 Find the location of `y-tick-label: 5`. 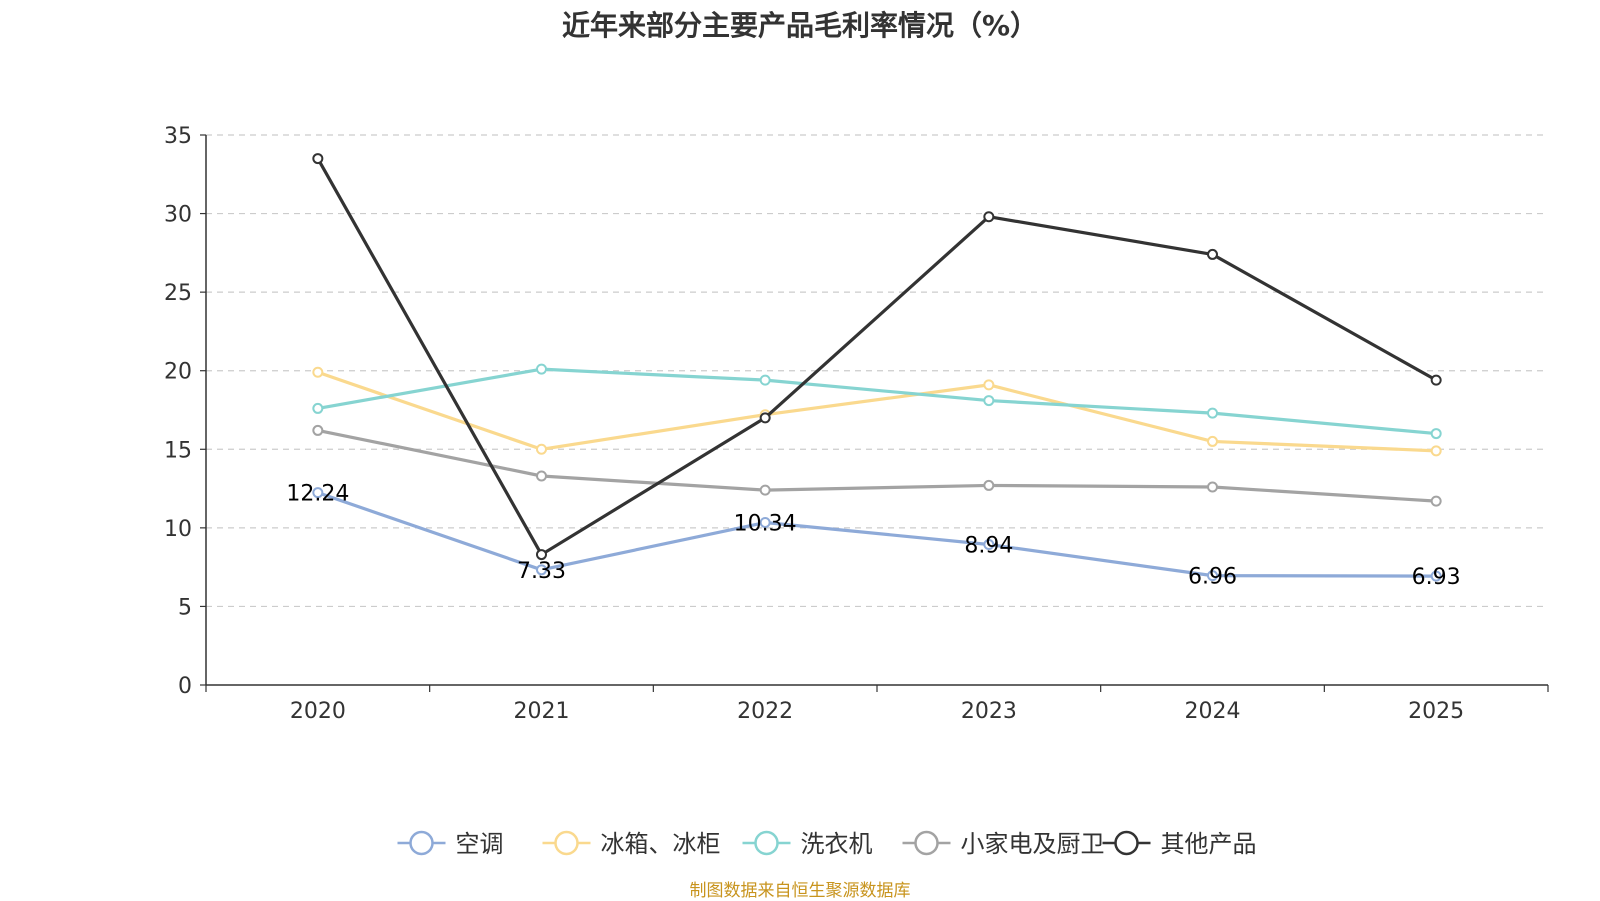

y-tick-label: 5 is located at coordinates (185, 607).